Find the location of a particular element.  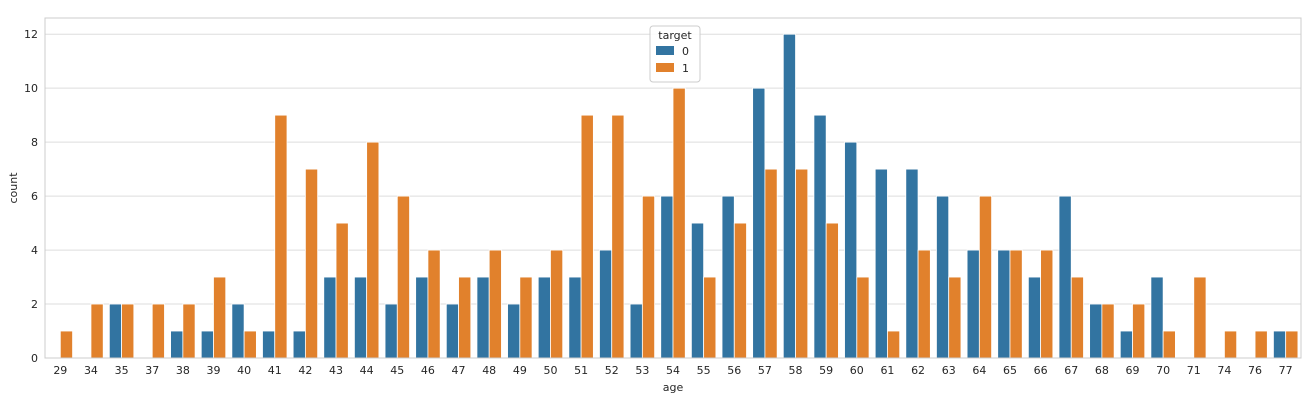

legend: target 01 is located at coordinates (675, 54).